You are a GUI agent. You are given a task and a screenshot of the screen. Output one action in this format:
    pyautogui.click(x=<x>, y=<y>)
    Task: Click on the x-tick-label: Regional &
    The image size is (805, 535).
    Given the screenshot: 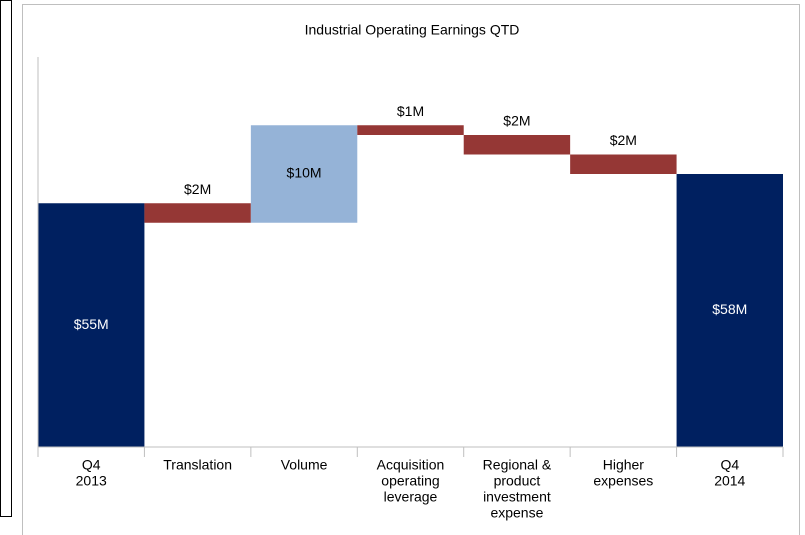 What is the action you would take?
    pyautogui.click(x=517, y=465)
    